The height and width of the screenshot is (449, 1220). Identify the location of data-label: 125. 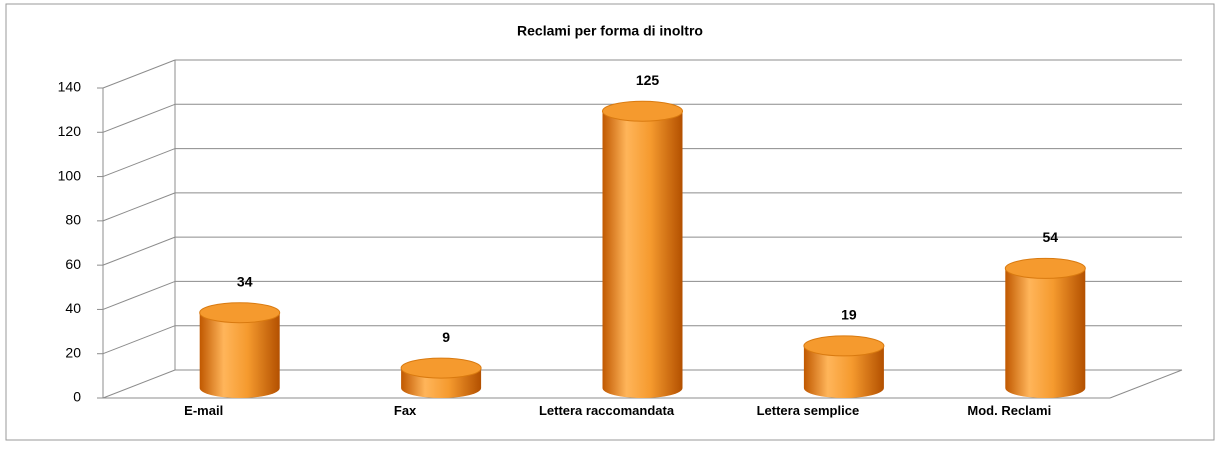
(648, 80).